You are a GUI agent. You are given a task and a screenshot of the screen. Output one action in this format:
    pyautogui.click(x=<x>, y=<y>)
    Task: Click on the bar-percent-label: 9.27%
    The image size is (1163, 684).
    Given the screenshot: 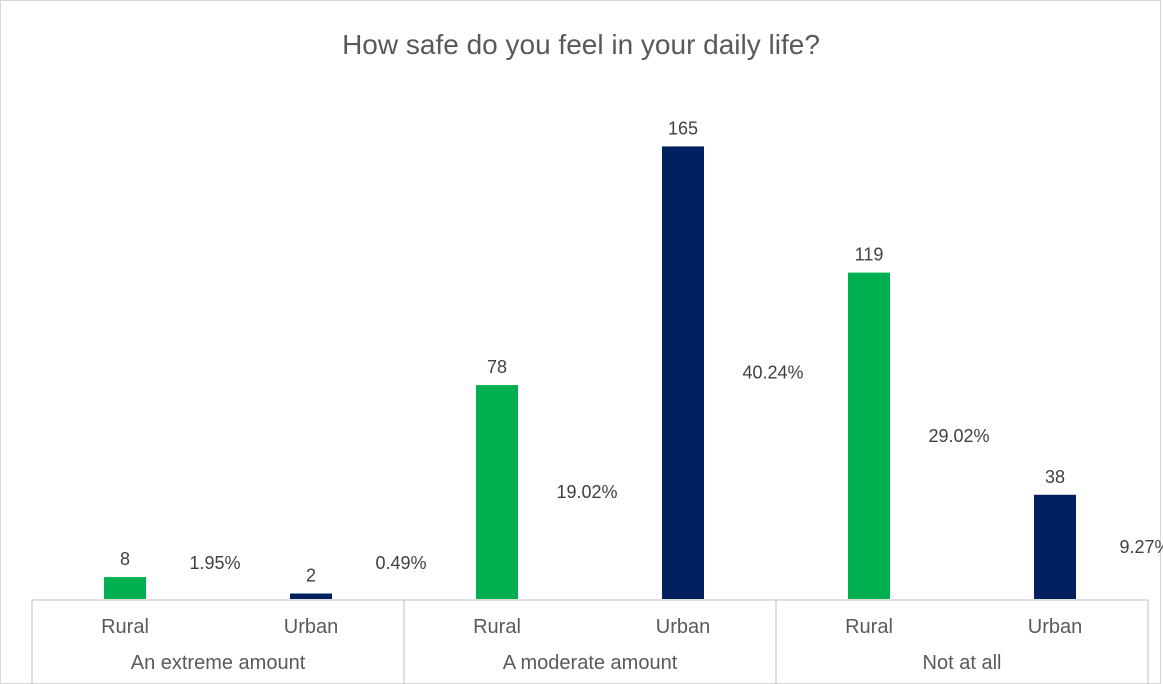 What is the action you would take?
    pyautogui.click(x=1141, y=547)
    